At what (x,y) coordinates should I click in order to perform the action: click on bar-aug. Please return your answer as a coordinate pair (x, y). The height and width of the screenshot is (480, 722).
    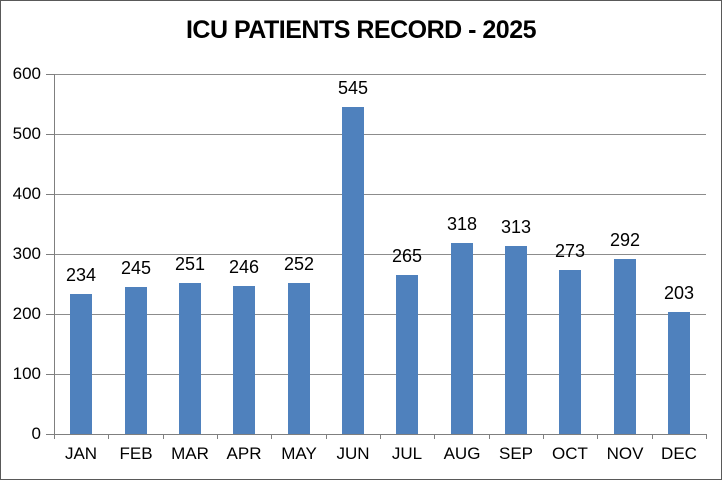
    Looking at the image, I should click on (462, 338).